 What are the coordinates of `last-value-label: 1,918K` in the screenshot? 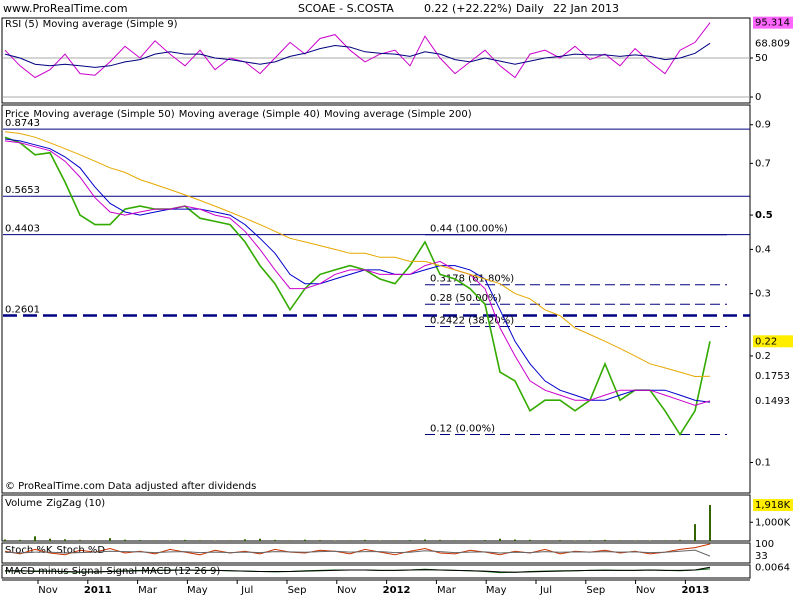 It's located at (773, 505).